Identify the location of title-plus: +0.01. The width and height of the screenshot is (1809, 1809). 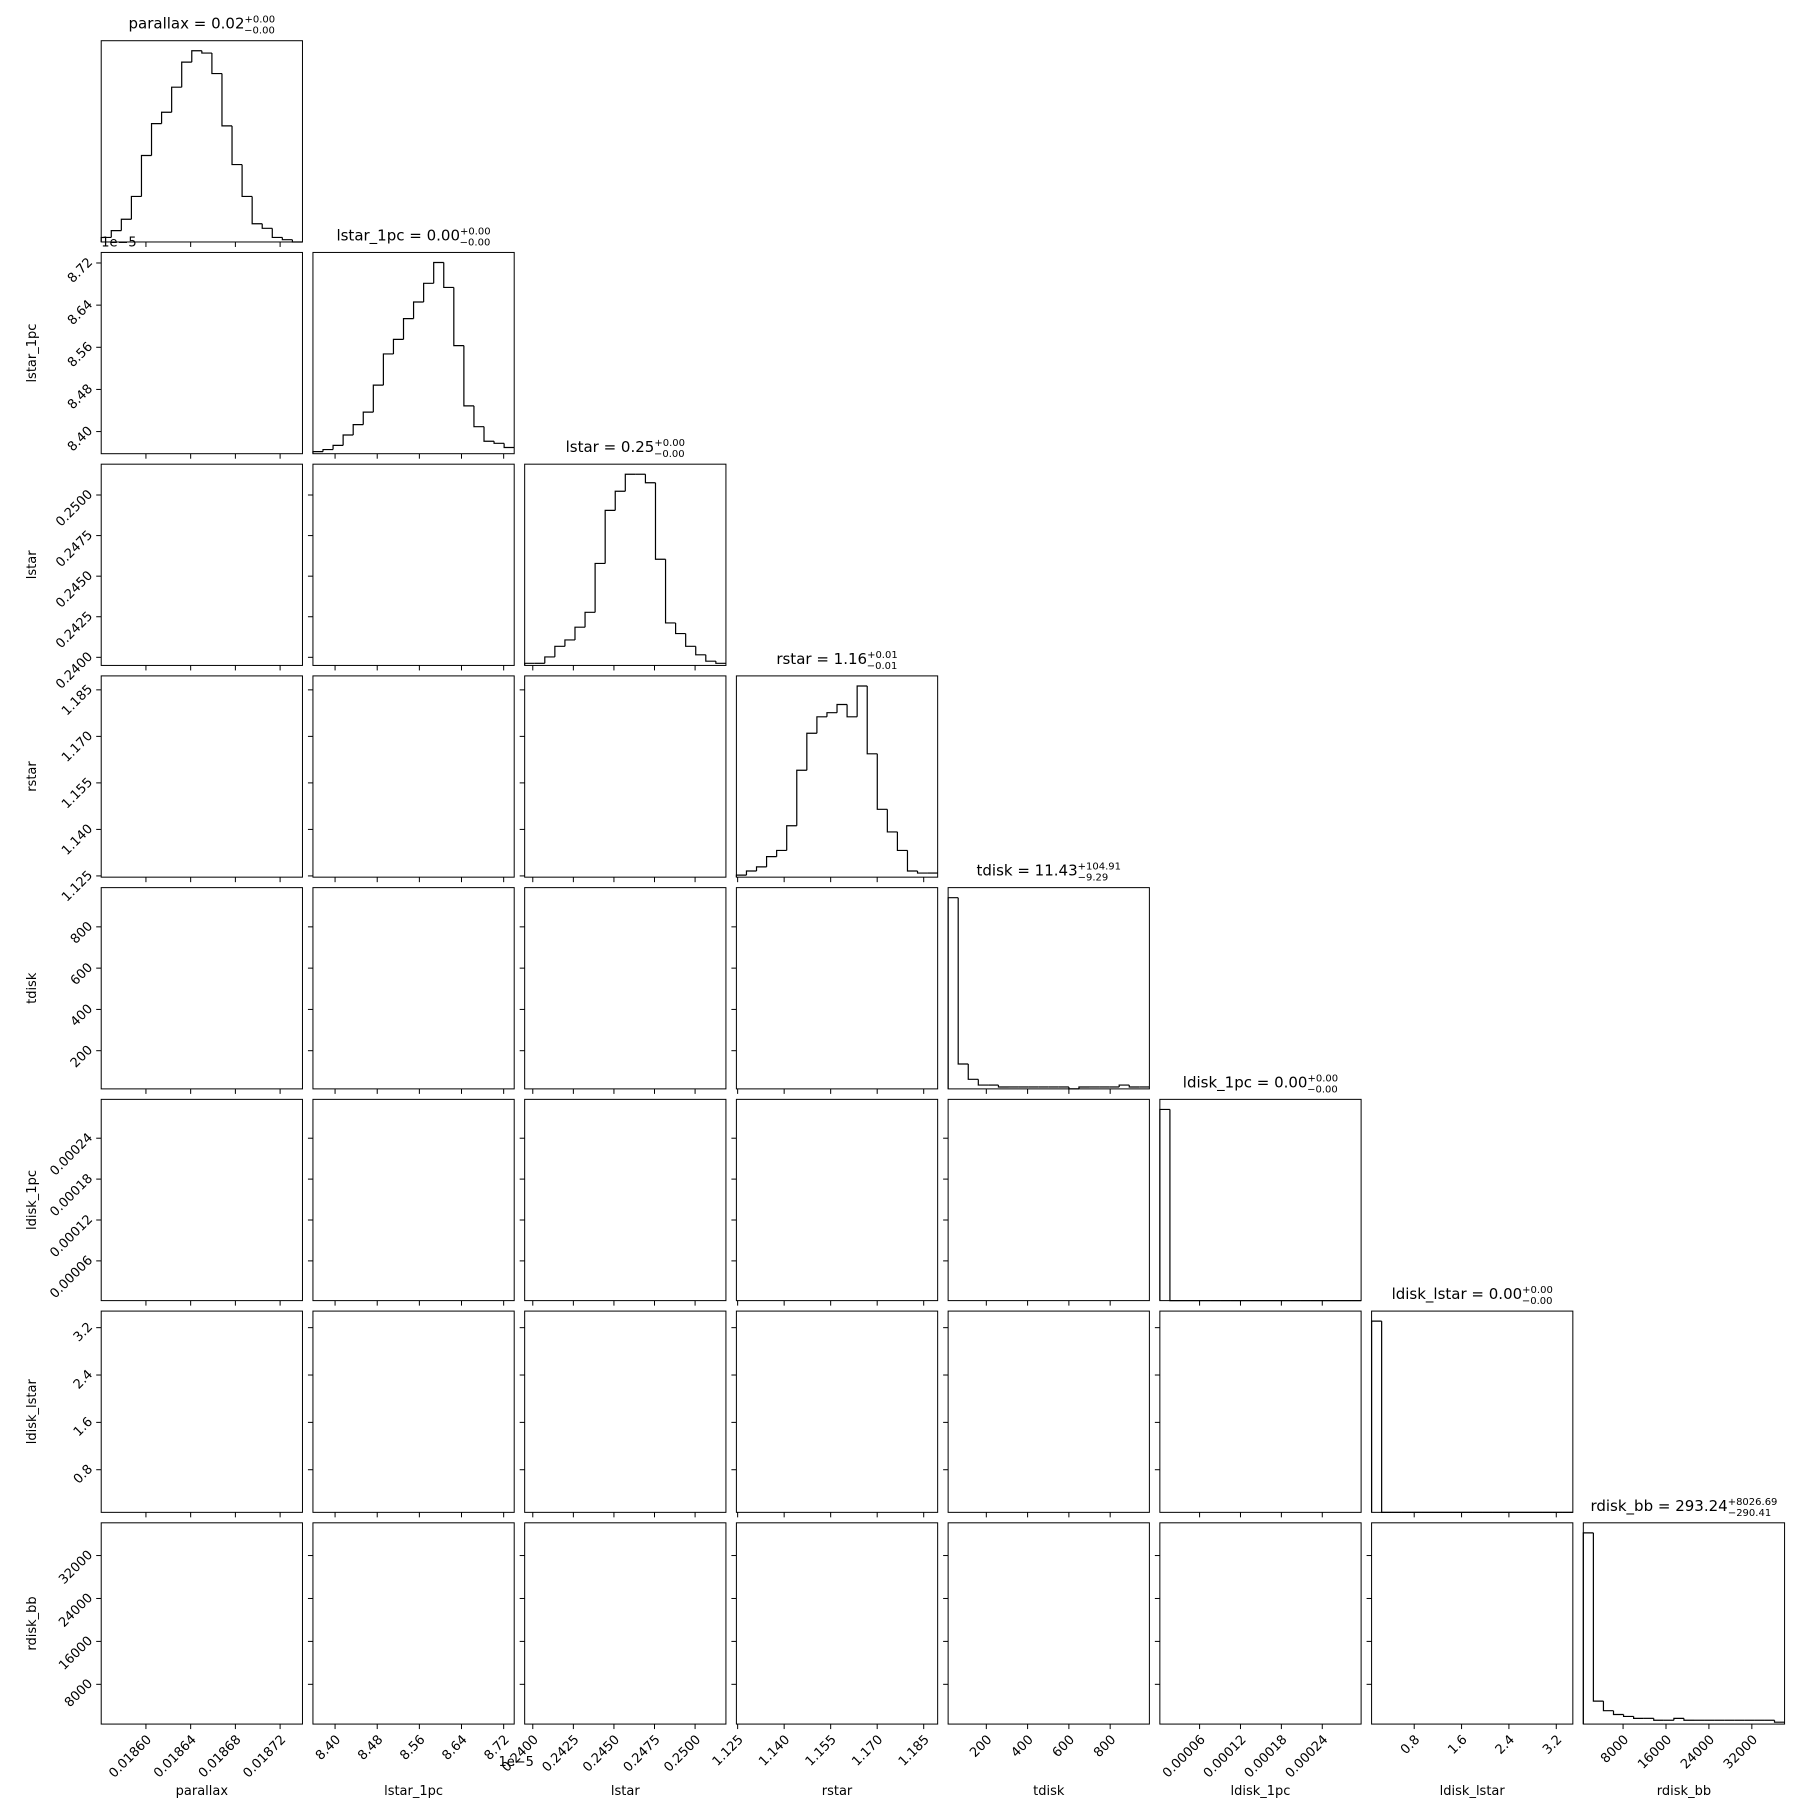
(882, 655).